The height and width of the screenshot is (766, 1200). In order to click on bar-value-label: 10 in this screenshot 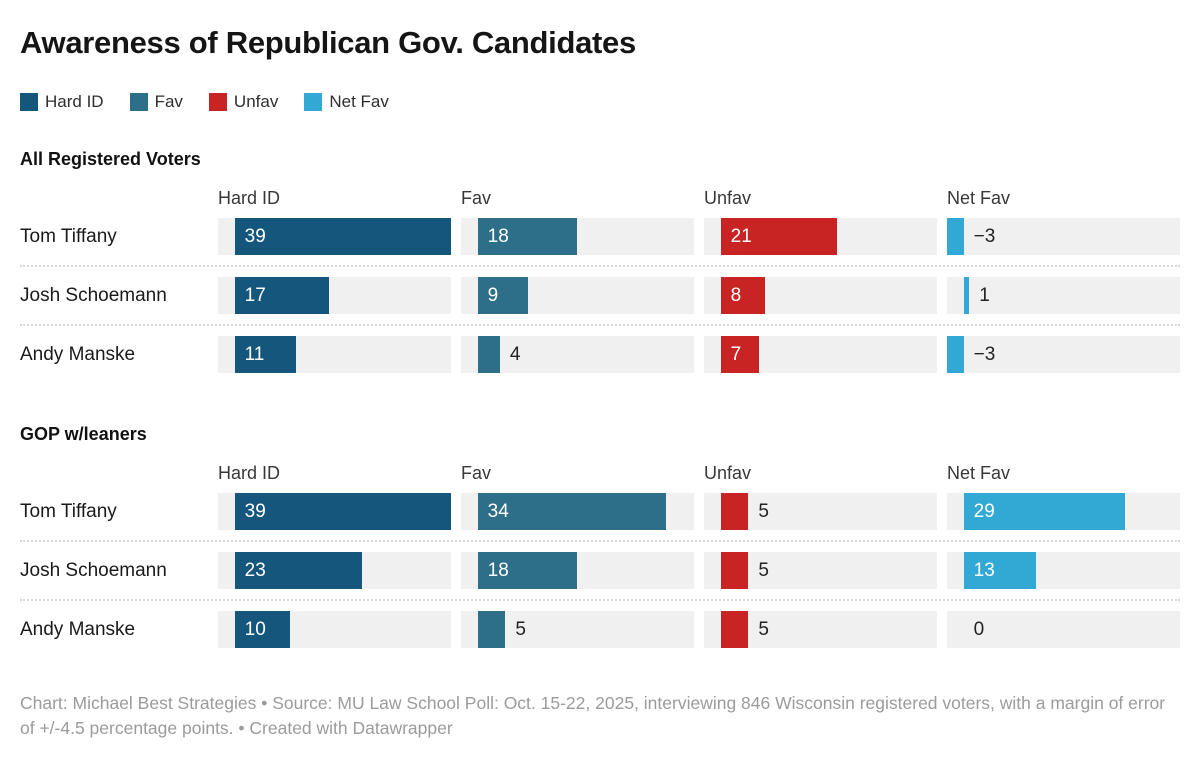, I will do `click(255, 629)`.